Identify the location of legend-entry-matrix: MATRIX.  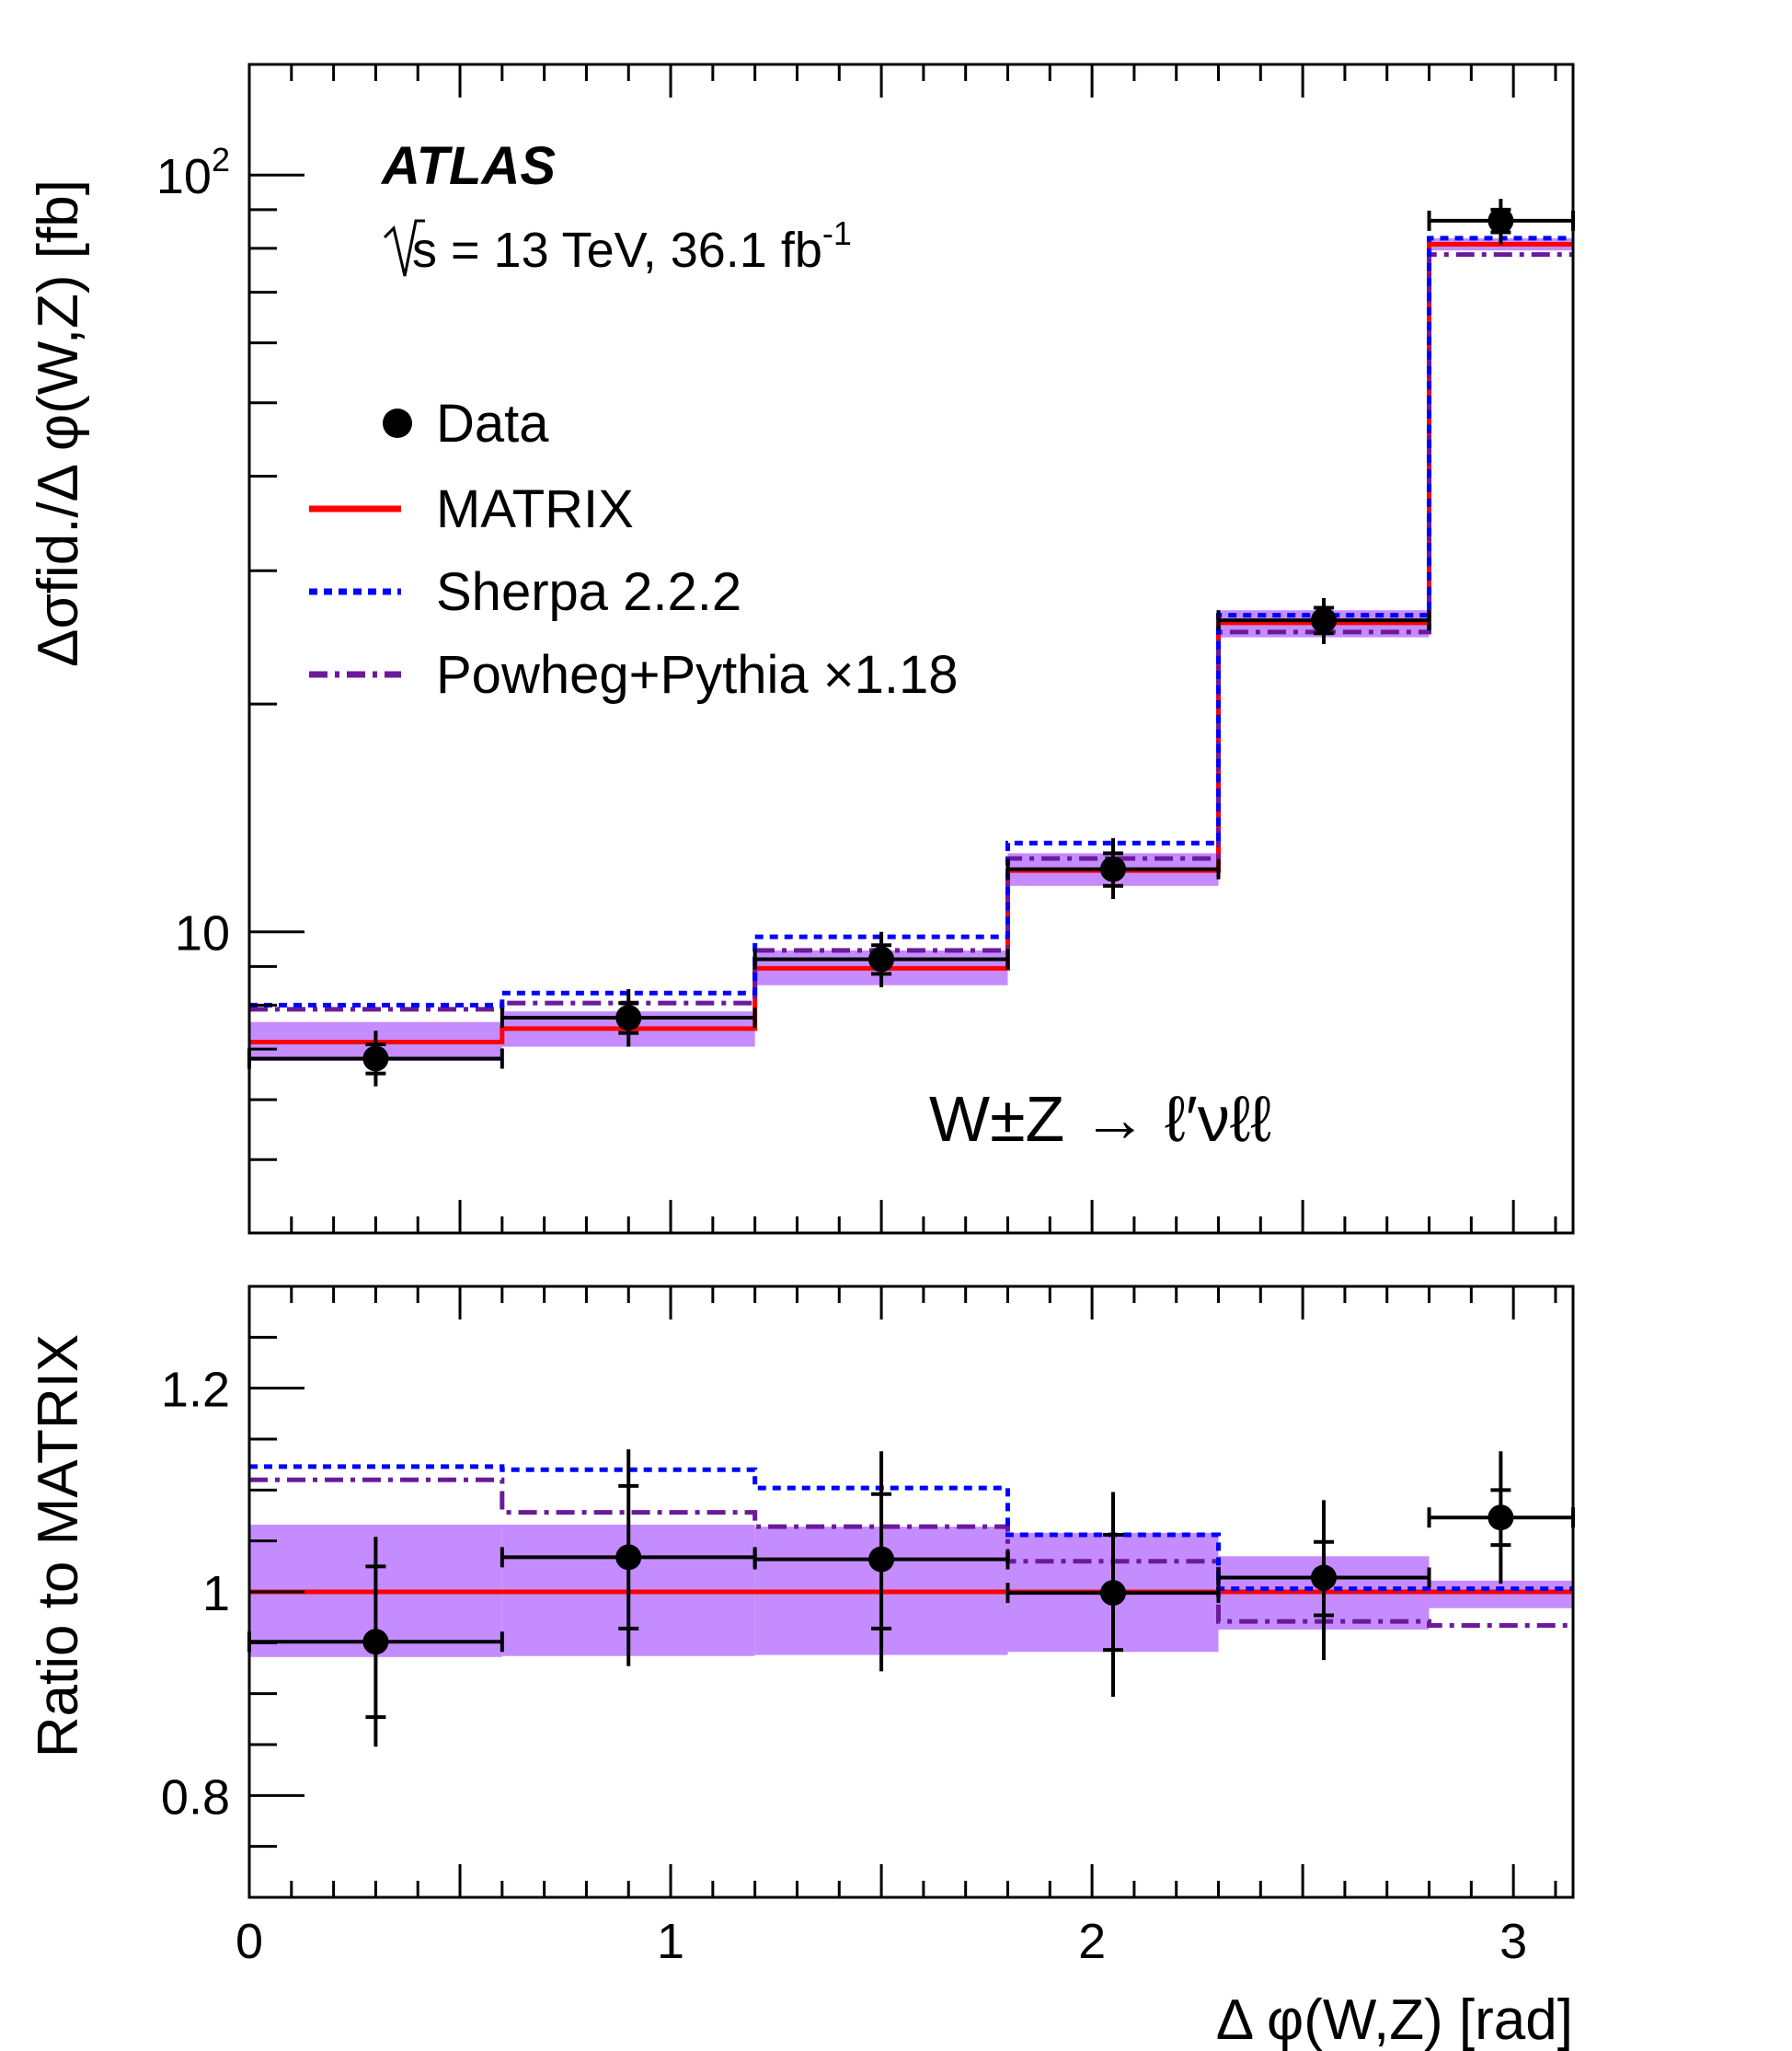
(471, 509).